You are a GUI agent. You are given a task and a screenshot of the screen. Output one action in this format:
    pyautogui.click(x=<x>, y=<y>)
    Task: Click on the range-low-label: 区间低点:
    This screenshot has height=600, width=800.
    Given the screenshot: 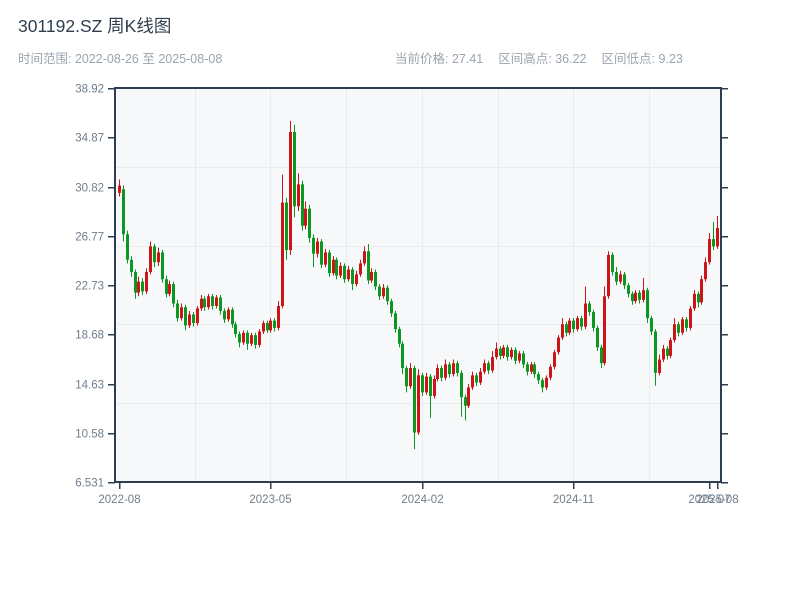 What is the action you would take?
    pyautogui.click(x=628, y=59)
    